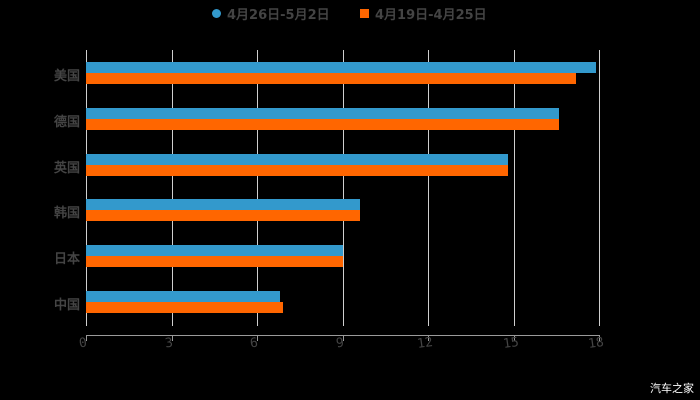  What do you see at coordinates (254, 343) in the screenshot?
I see `x-tick-label: 6` at bounding box center [254, 343].